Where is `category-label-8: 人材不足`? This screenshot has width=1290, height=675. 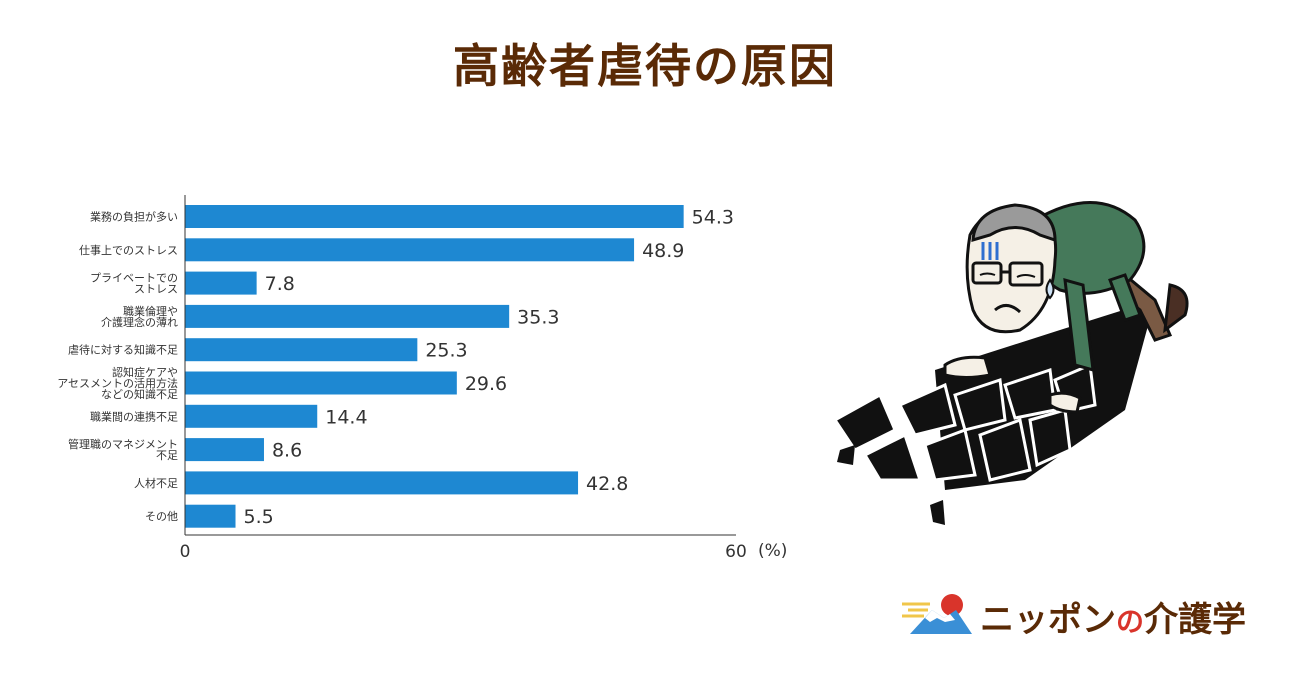 category-label-8: 人材不足 is located at coordinates (156, 483).